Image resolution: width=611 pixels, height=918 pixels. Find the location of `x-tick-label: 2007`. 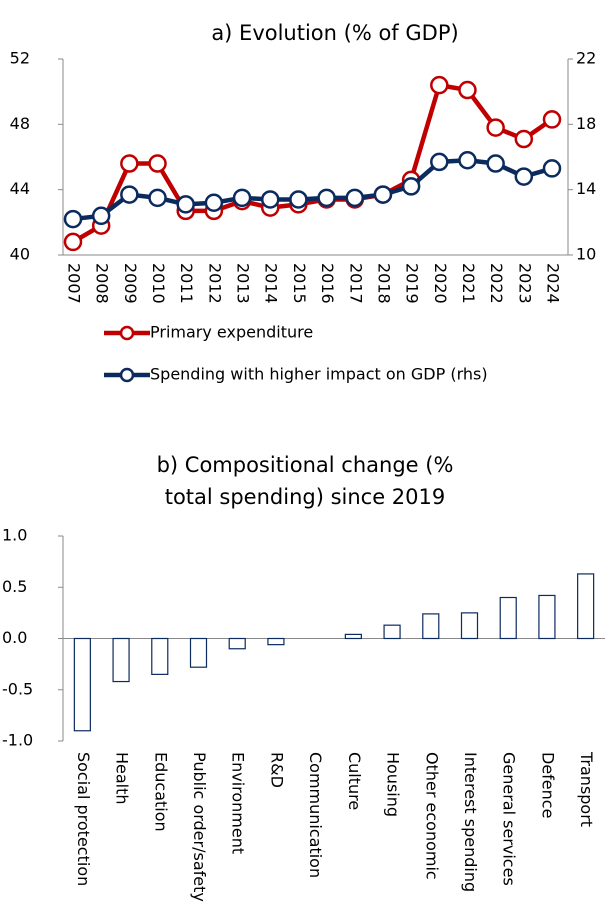

x-tick-label: 2007 is located at coordinates (74, 283).